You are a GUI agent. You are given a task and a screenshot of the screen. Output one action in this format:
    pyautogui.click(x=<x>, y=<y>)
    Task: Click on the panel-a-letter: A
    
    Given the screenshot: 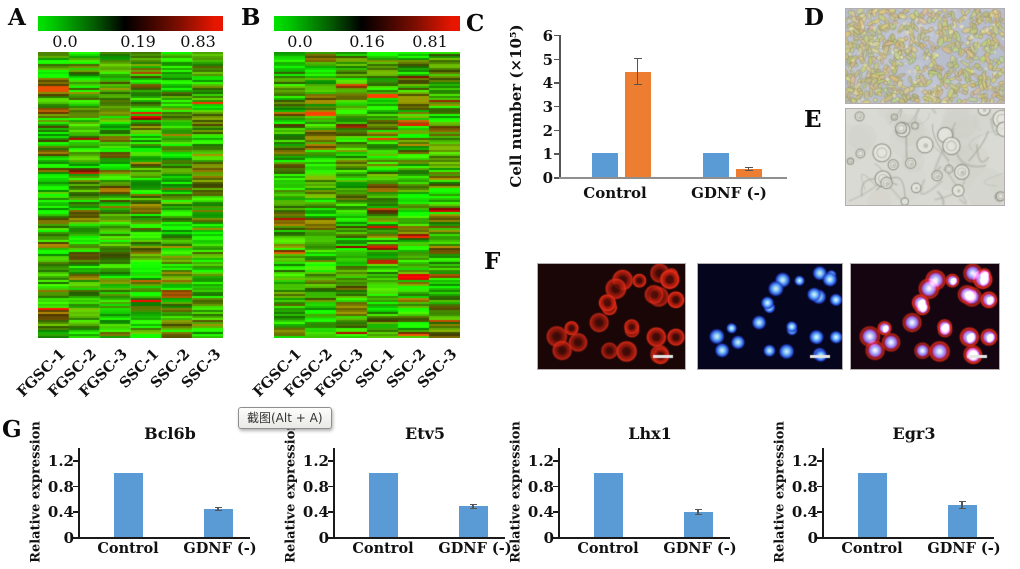 What is the action you would take?
    pyautogui.click(x=17, y=17)
    